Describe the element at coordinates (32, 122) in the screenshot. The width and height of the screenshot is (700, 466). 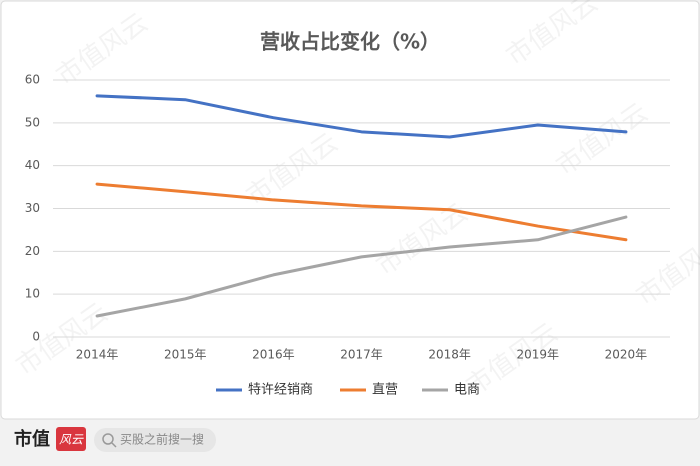
I see `y-tick-label: 50` at that location.